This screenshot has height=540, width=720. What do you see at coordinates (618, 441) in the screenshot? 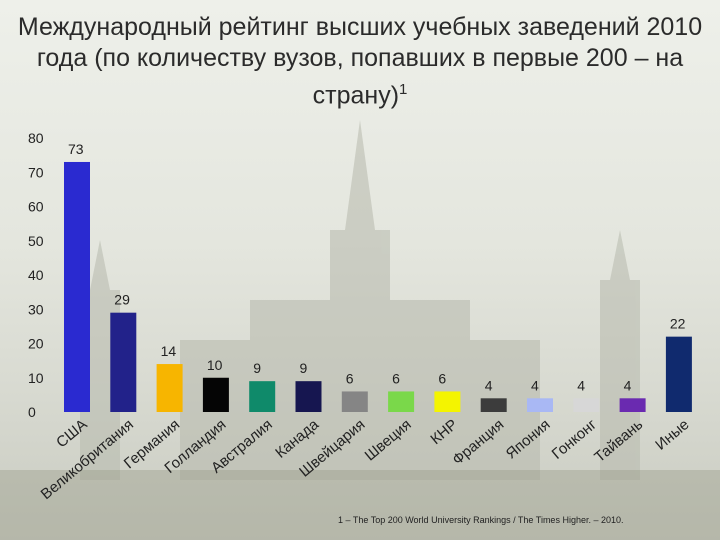
I see `x-tick-label: Тайвань` at bounding box center [618, 441].